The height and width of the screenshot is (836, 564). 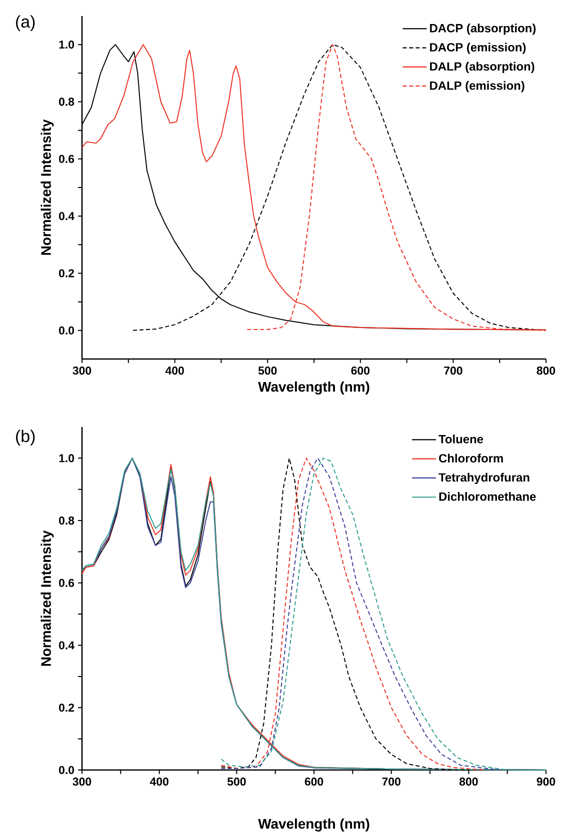 I want to click on chart-title: (b), so click(x=25, y=438).